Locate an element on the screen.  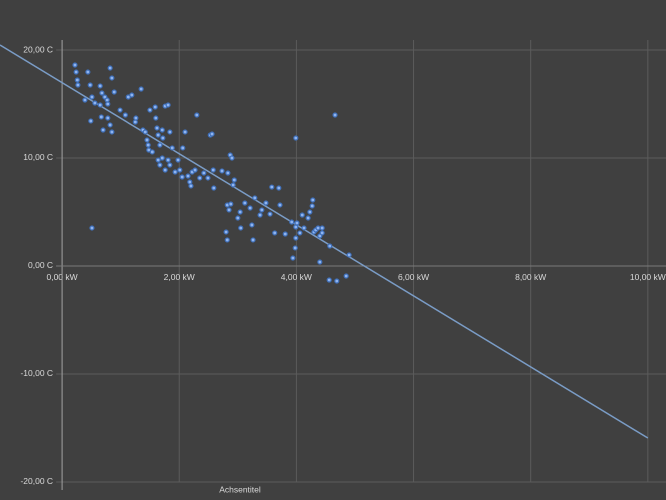
y-tick-label: 10,00 C is located at coordinates (38, 157).